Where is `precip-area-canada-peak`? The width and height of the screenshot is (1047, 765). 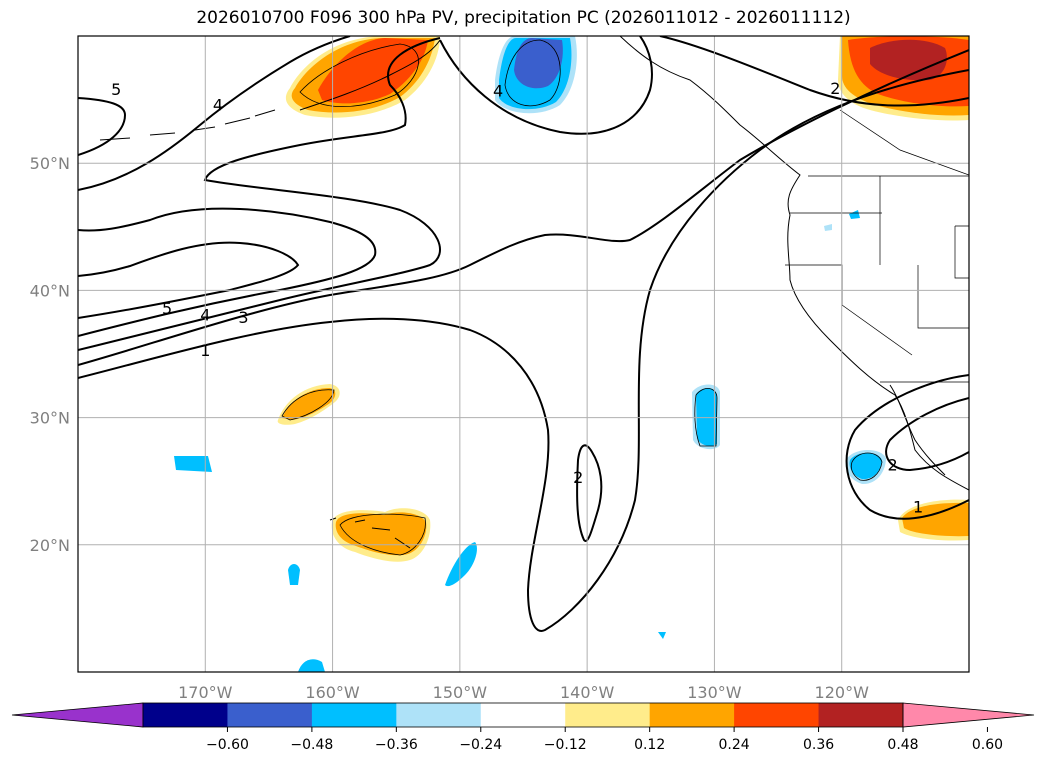 precip-area-canada-peak is located at coordinates (908, 60).